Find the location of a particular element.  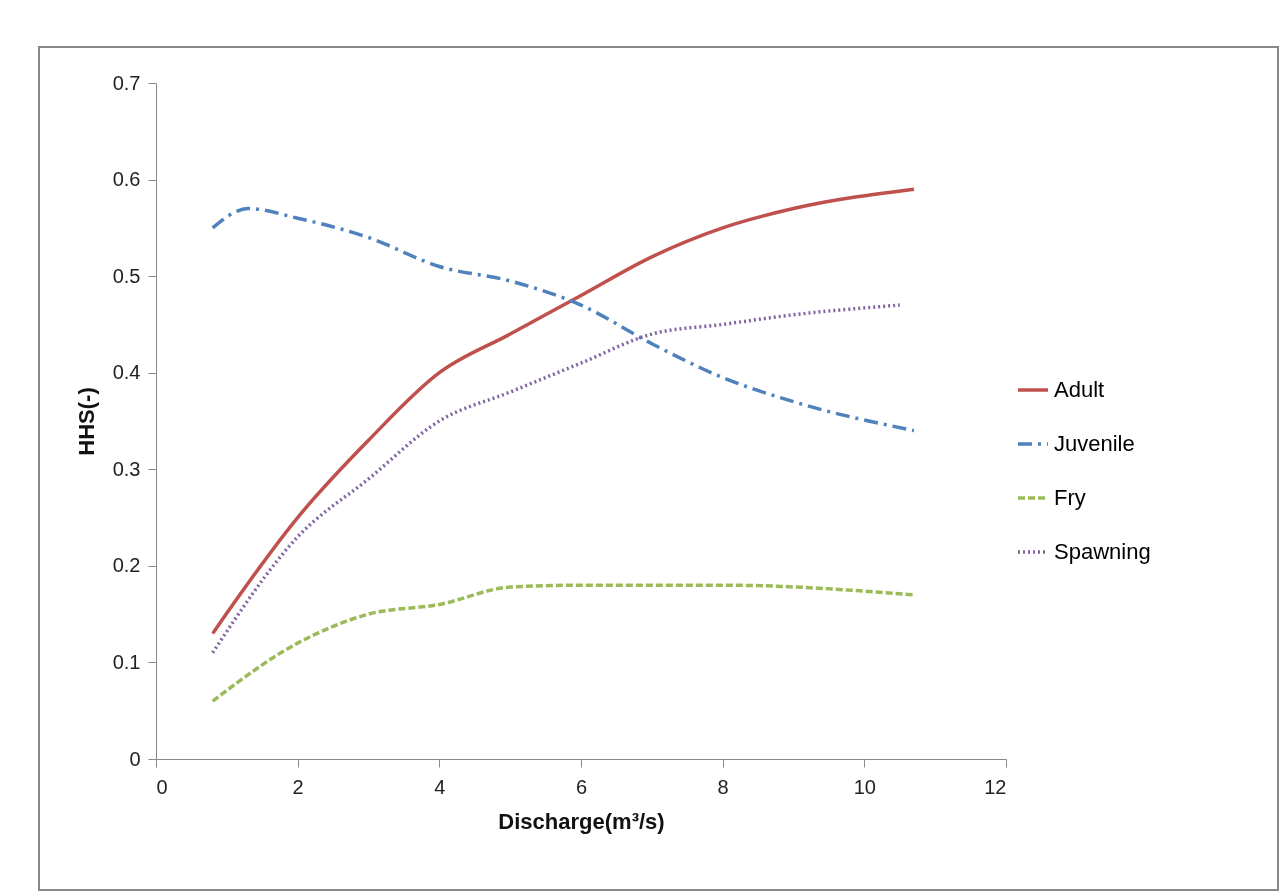

y-tick-label: 0.7 is located at coordinates (126, 82).